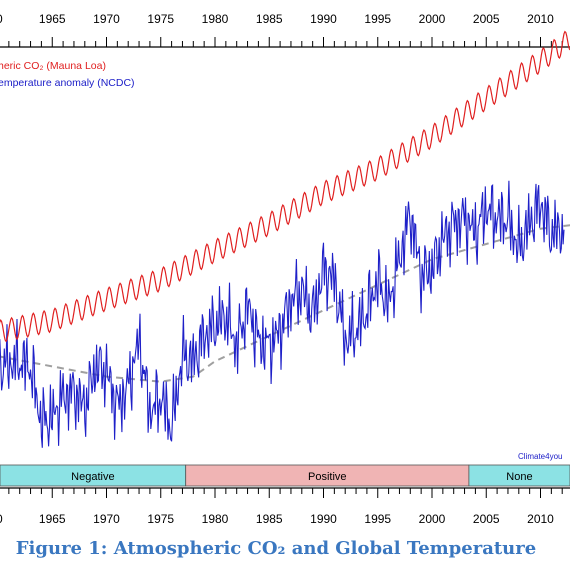 The height and width of the screenshot is (570, 570). Describe the element at coordinates (215, 519) in the screenshot. I see `bottom-tick-label: 1980` at that location.